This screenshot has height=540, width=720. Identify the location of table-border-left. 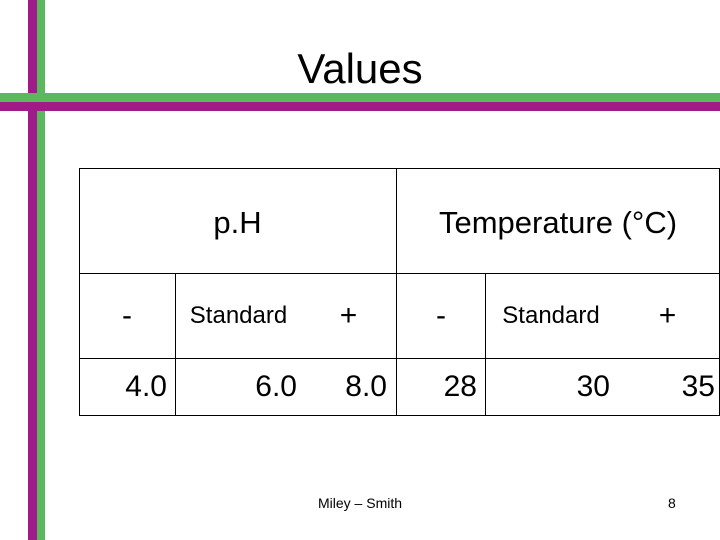
(79, 292).